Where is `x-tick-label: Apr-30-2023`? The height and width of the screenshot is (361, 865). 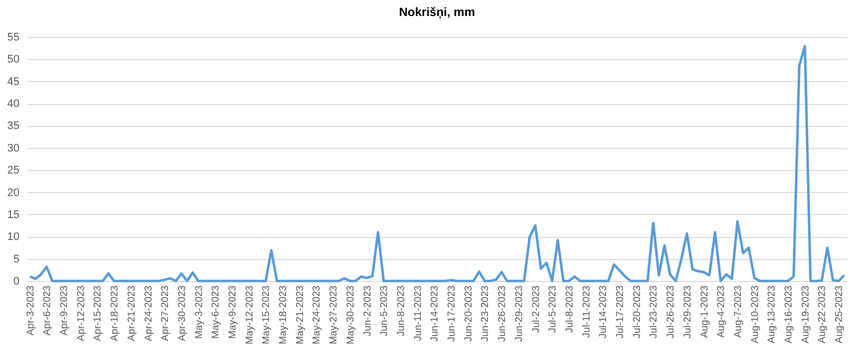 x-tick-label: Apr-30-2023 is located at coordinates (182, 313).